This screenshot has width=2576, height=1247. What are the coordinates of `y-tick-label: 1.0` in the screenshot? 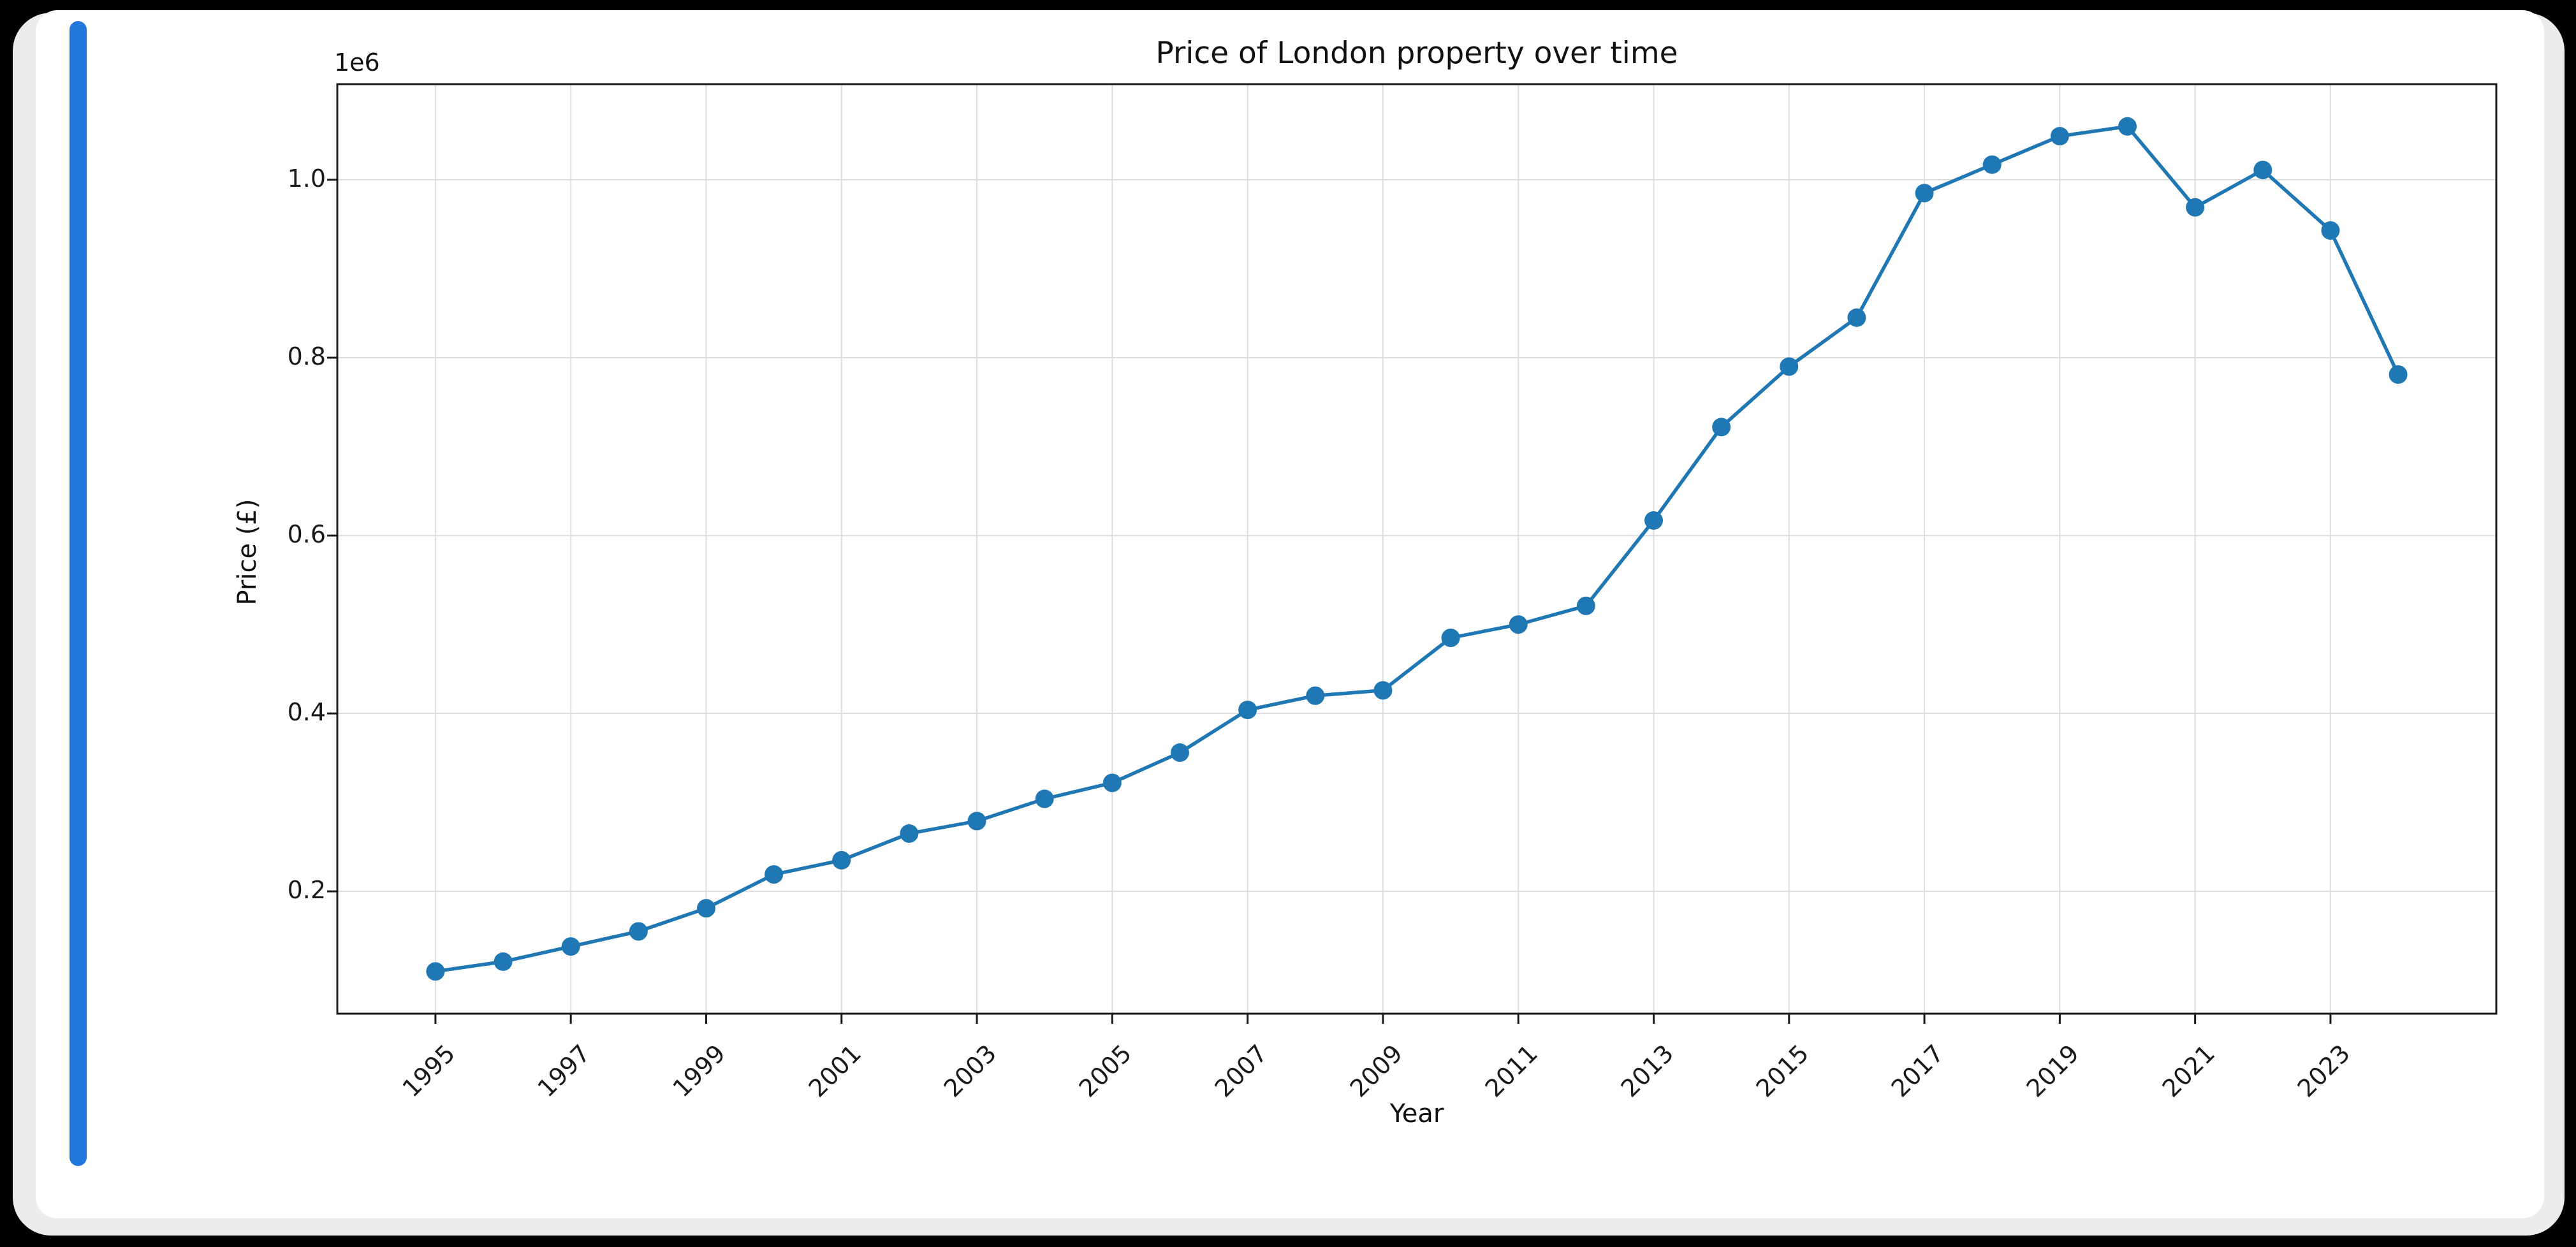 It's located at (306, 178).